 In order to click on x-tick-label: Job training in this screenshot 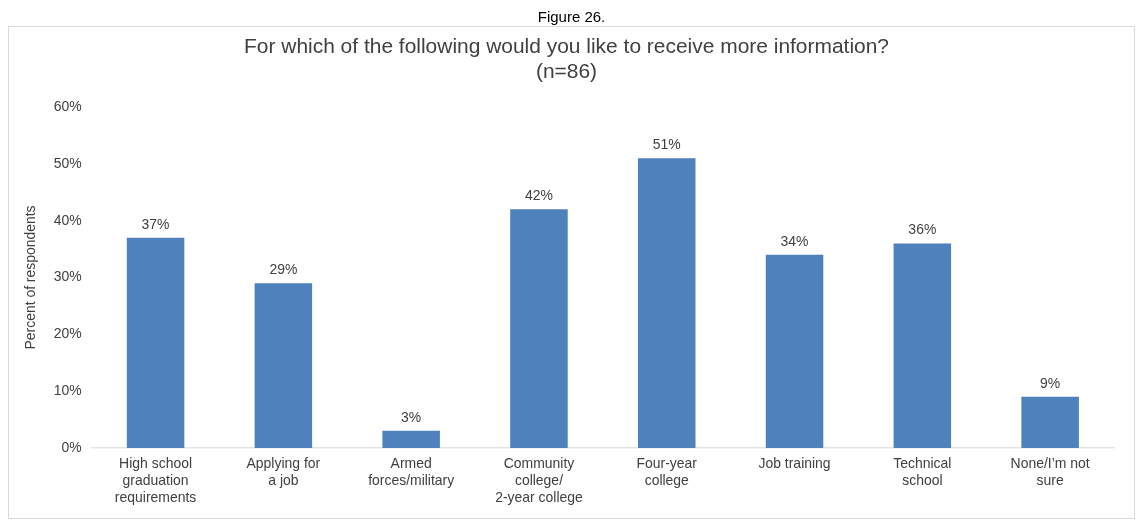, I will do `click(794, 463)`.